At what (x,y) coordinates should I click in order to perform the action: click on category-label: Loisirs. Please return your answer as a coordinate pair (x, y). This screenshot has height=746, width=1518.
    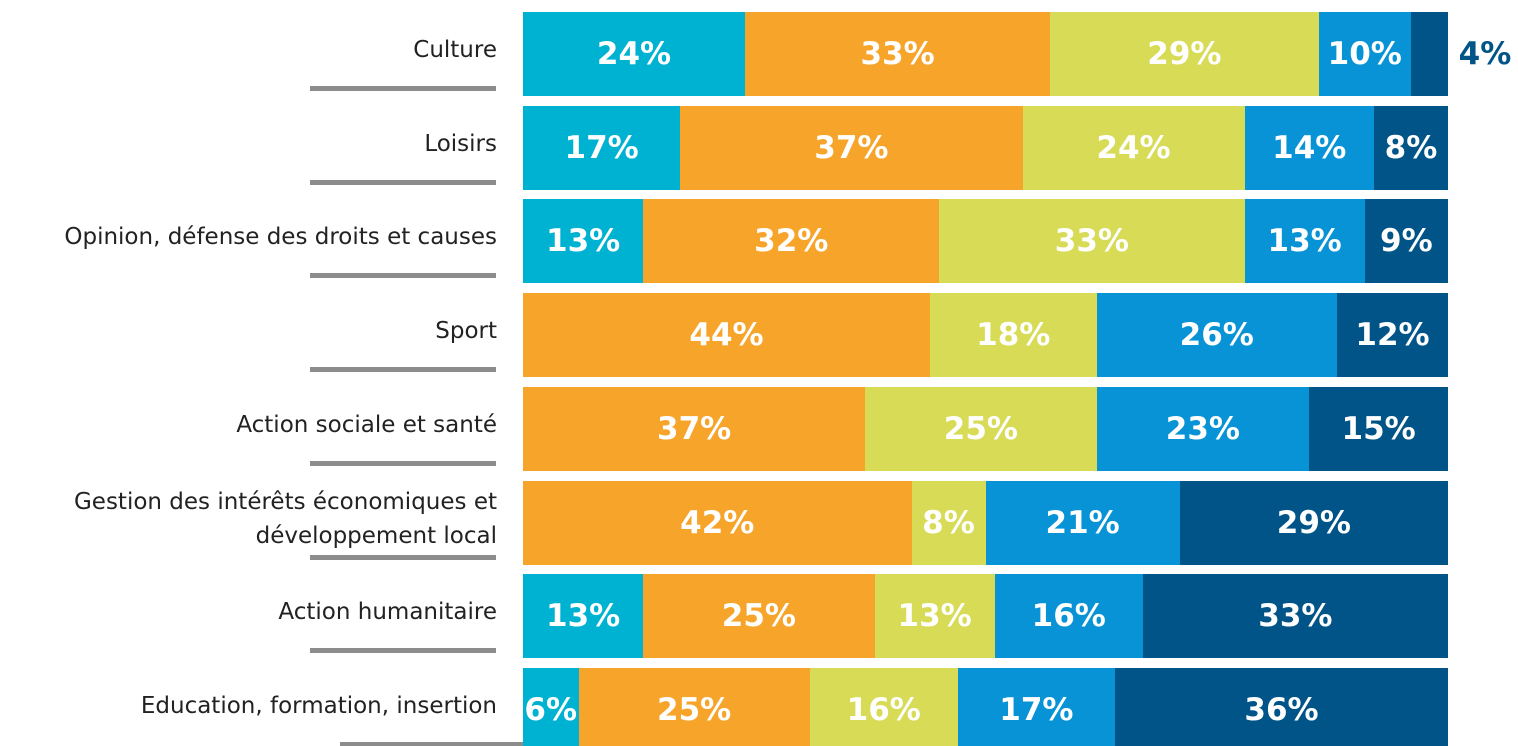
    Looking at the image, I should click on (460, 143).